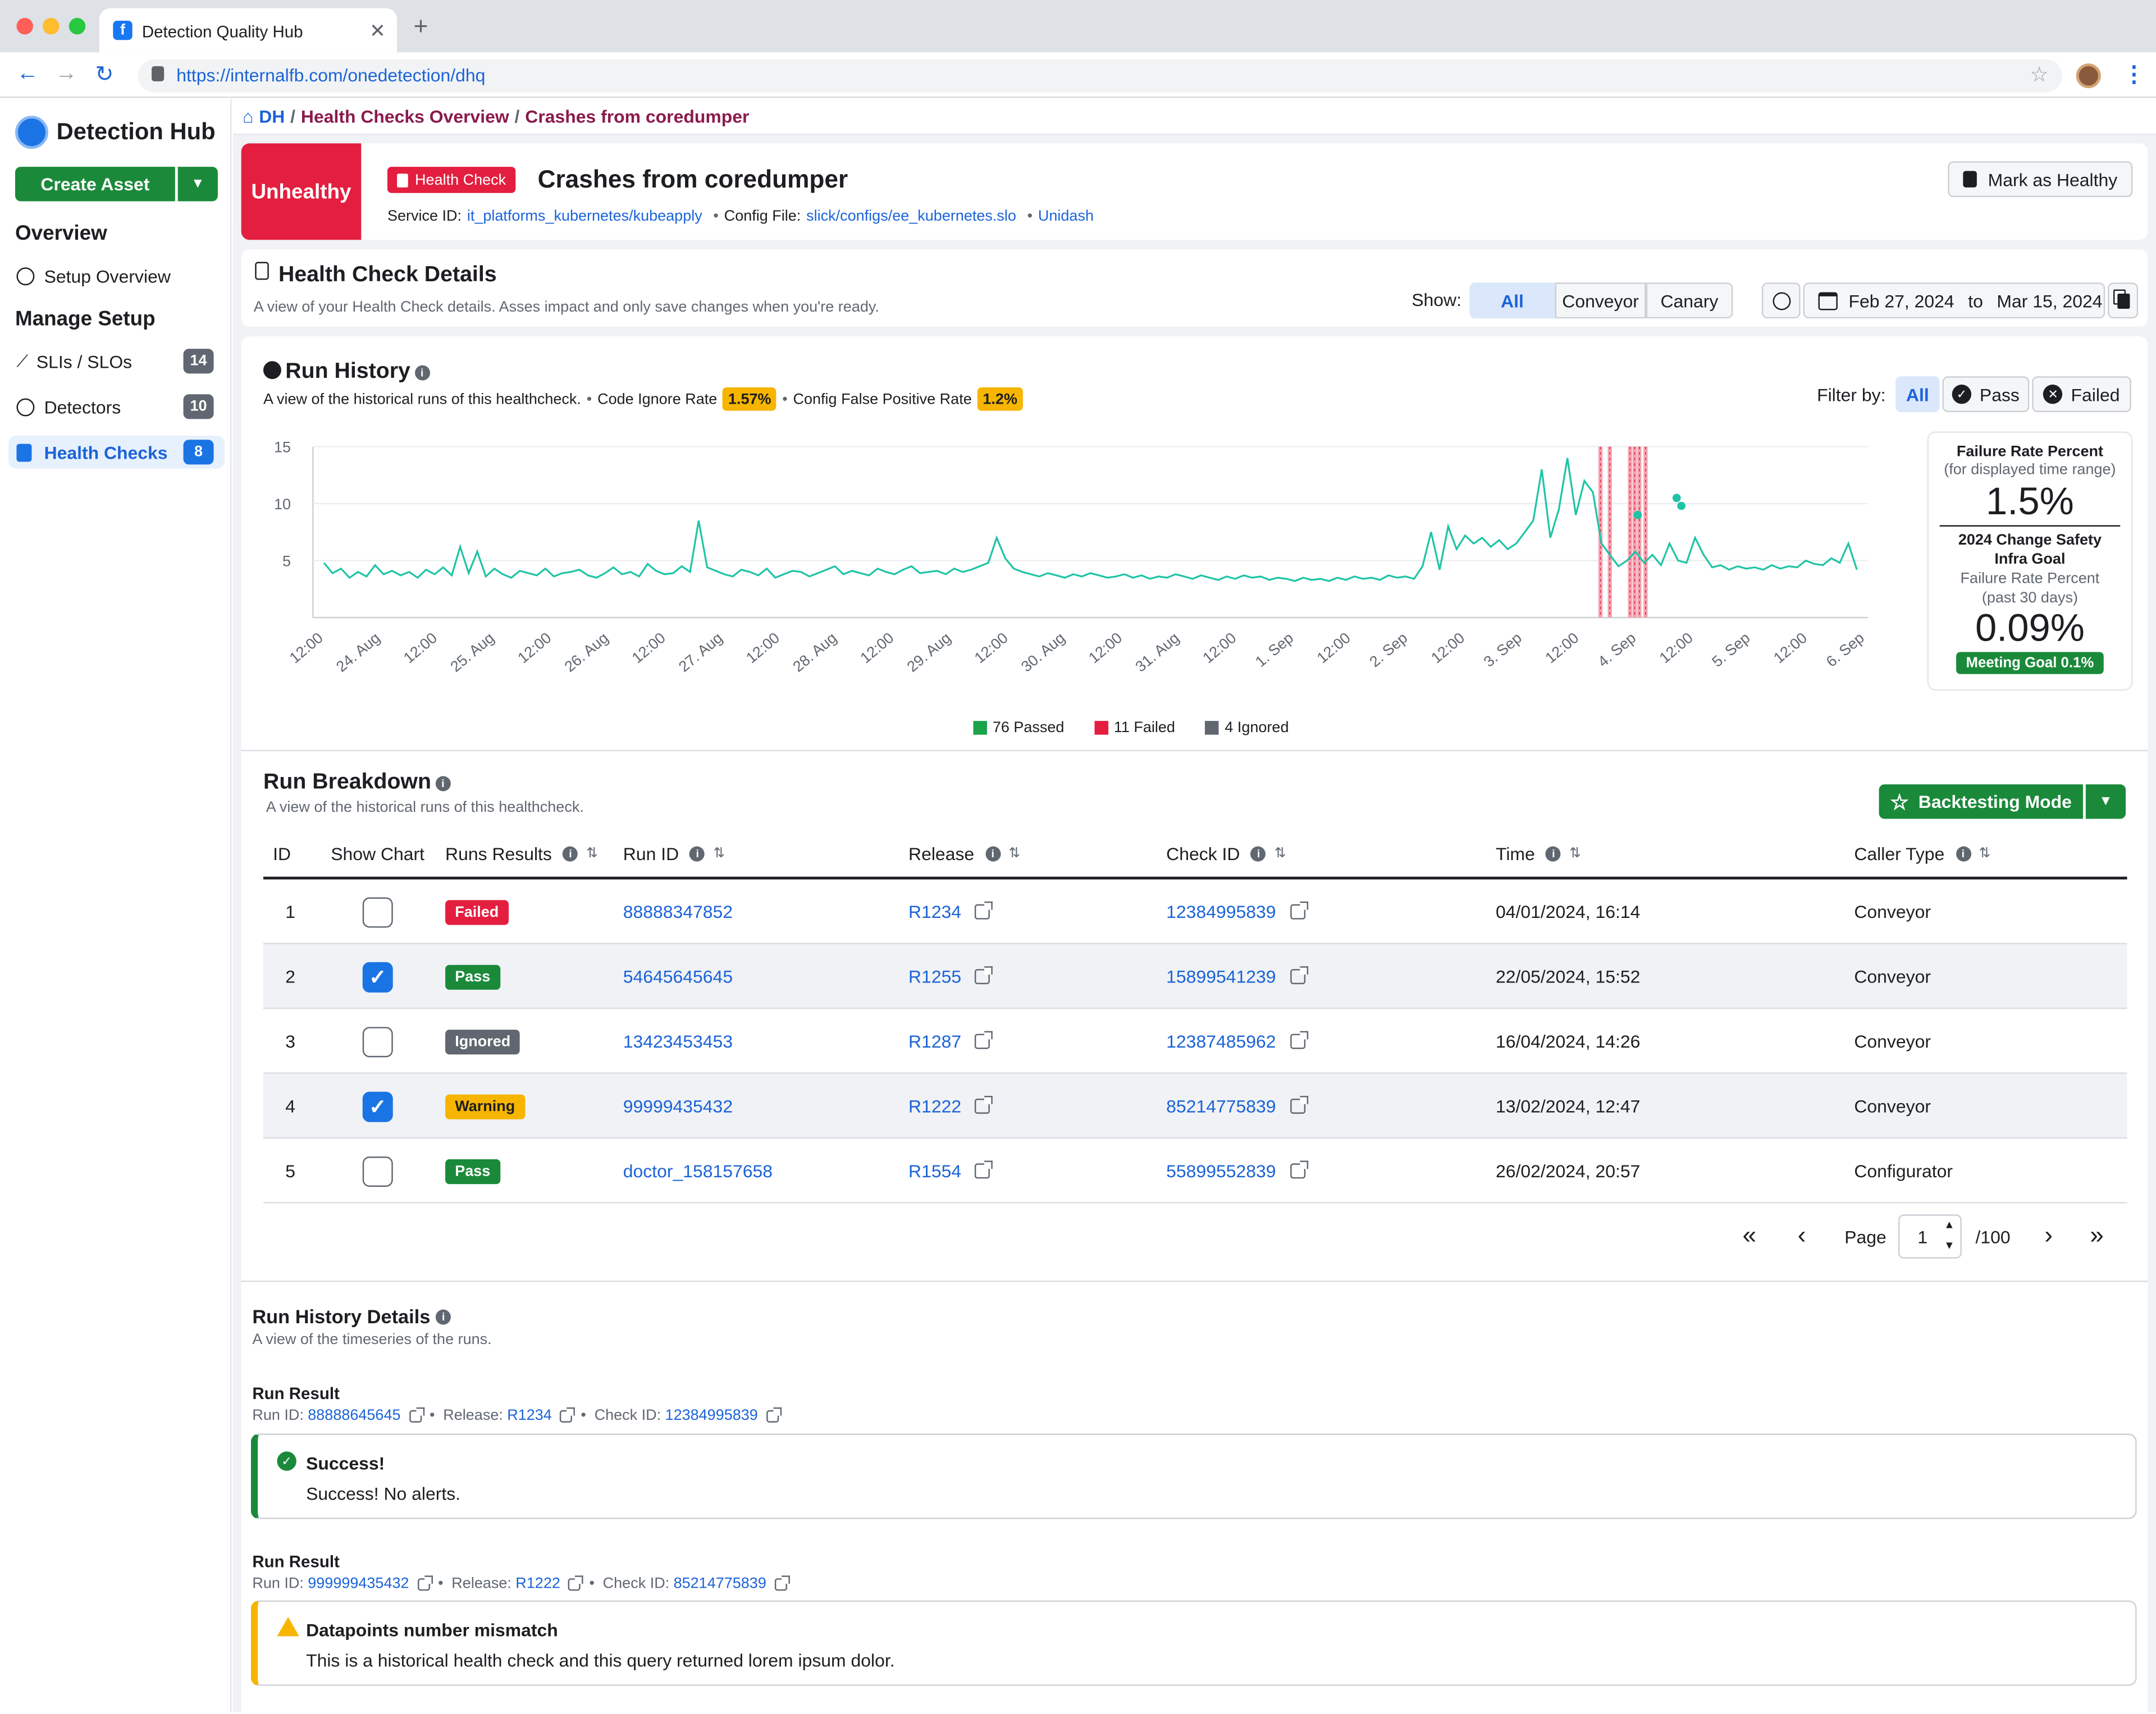 The image size is (2156, 1714). I want to click on run-id-link: 999999435432, so click(358, 1583).